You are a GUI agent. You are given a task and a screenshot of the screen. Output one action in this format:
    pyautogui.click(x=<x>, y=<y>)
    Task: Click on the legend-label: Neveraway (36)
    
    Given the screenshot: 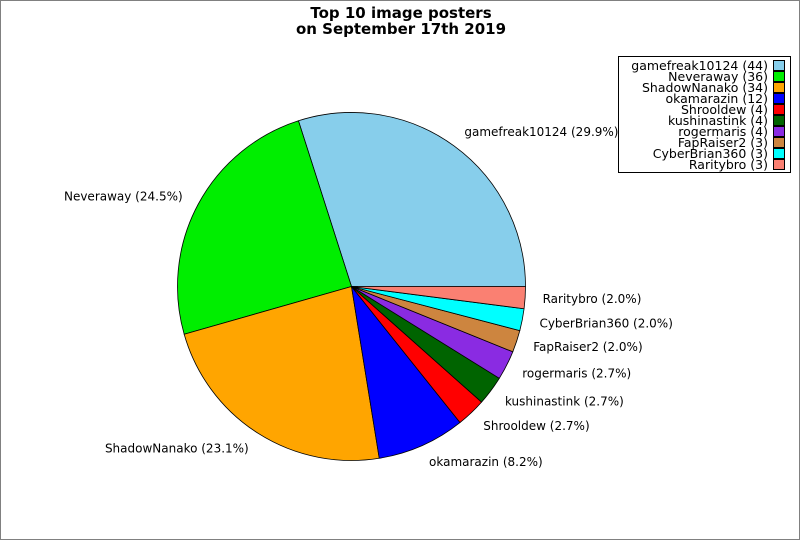 What is the action you would take?
    pyautogui.click(x=718, y=76)
    